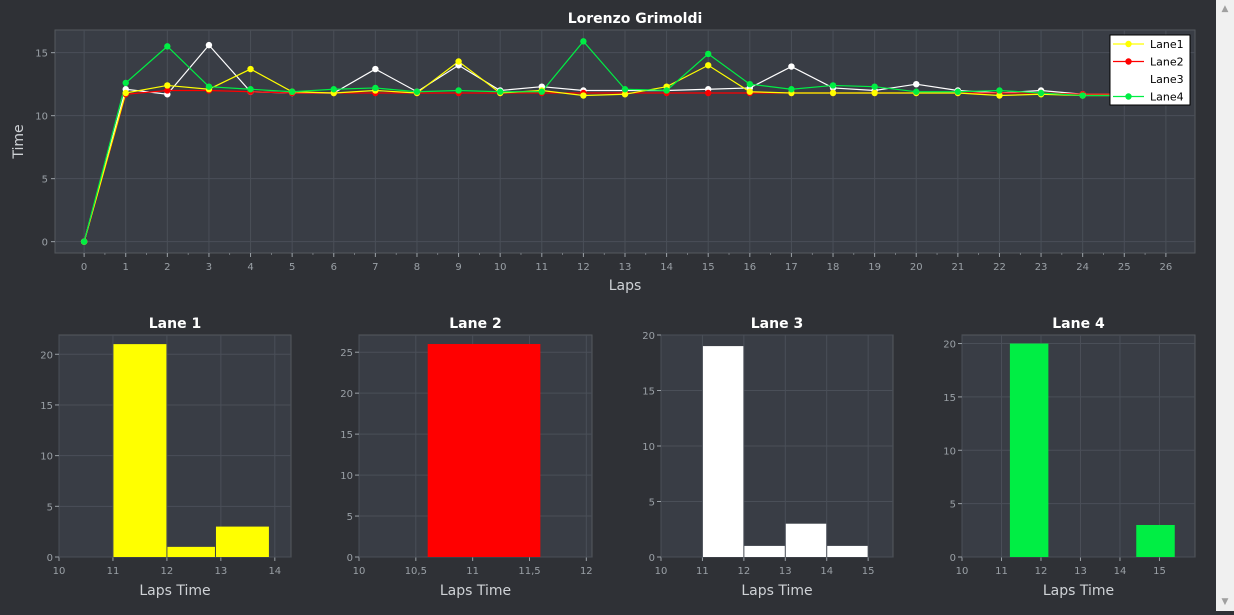 The image size is (1234, 615). I want to click on vertical-scrollbar: ▲ ▼, so click(1225, 305).